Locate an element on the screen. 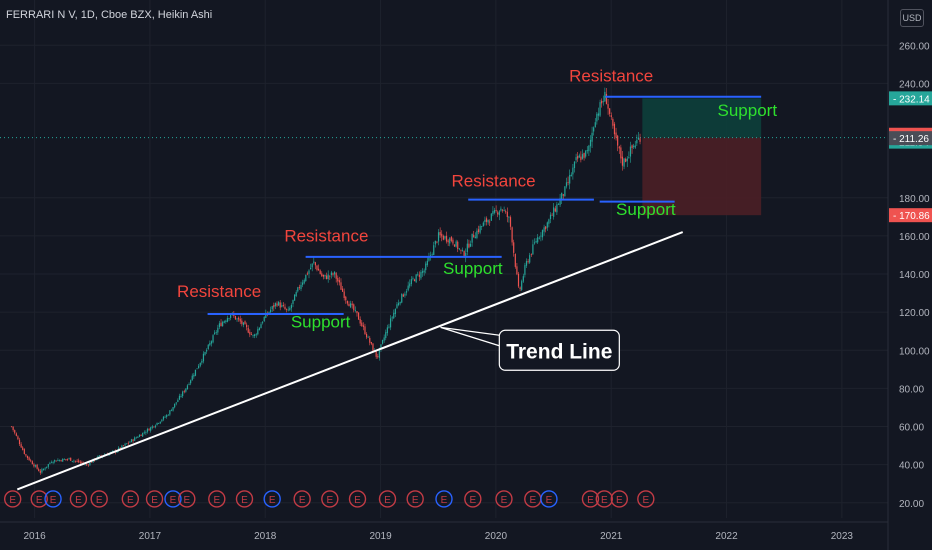 The image size is (932, 550). x-tick-label: 2022 is located at coordinates (726, 536).